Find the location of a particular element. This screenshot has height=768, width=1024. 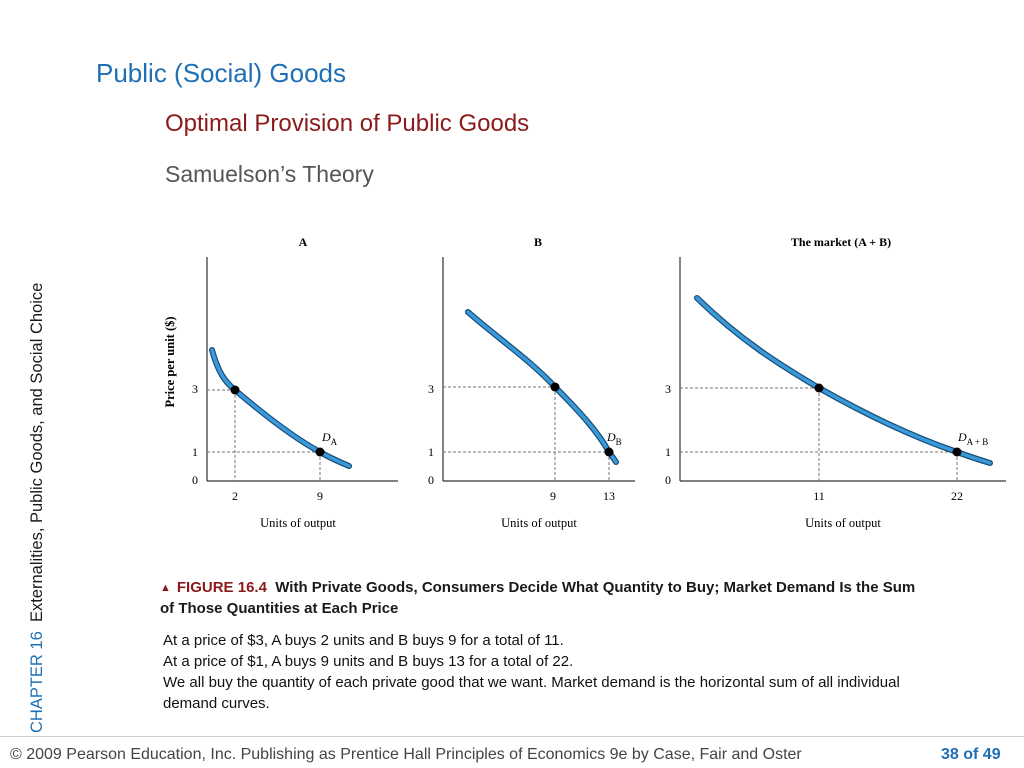

chart-a-point-p3 is located at coordinates (235, 390).